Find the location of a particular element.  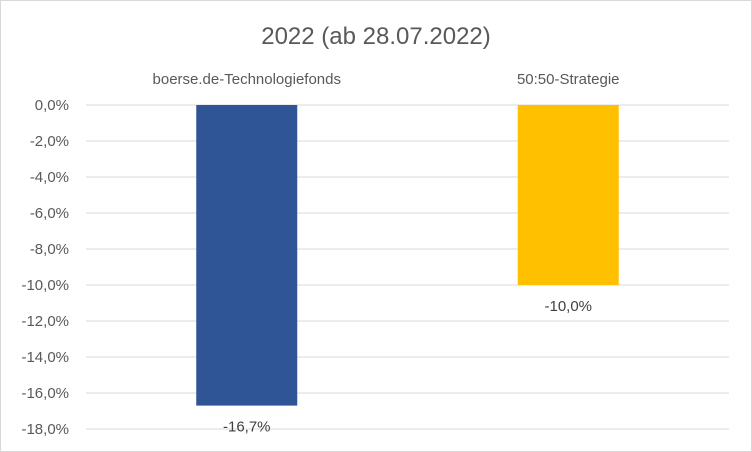

y-tick-label: -2,0% is located at coordinates (49, 141).